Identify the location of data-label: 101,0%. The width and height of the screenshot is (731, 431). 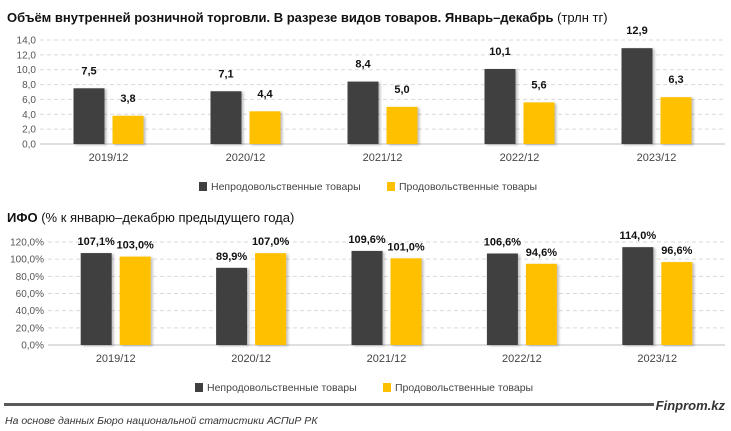
(406, 247).